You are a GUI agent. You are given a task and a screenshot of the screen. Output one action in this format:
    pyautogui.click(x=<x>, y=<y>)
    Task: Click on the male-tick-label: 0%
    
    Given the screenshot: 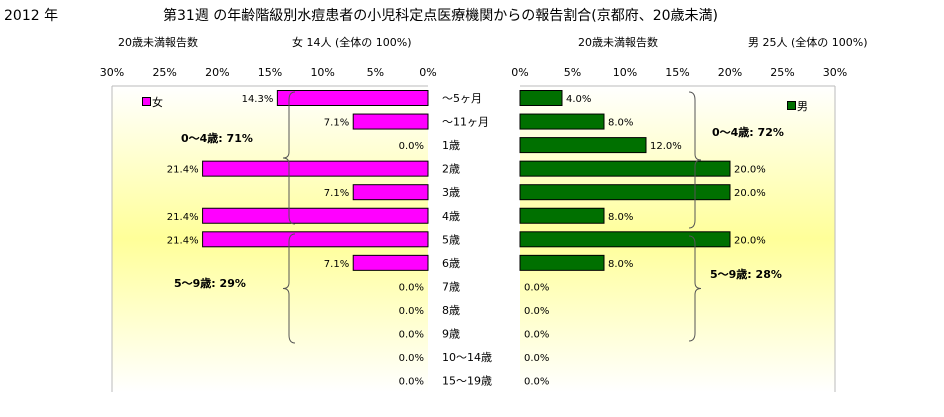 What is the action you would take?
    pyautogui.click(x=519, y=72)
    